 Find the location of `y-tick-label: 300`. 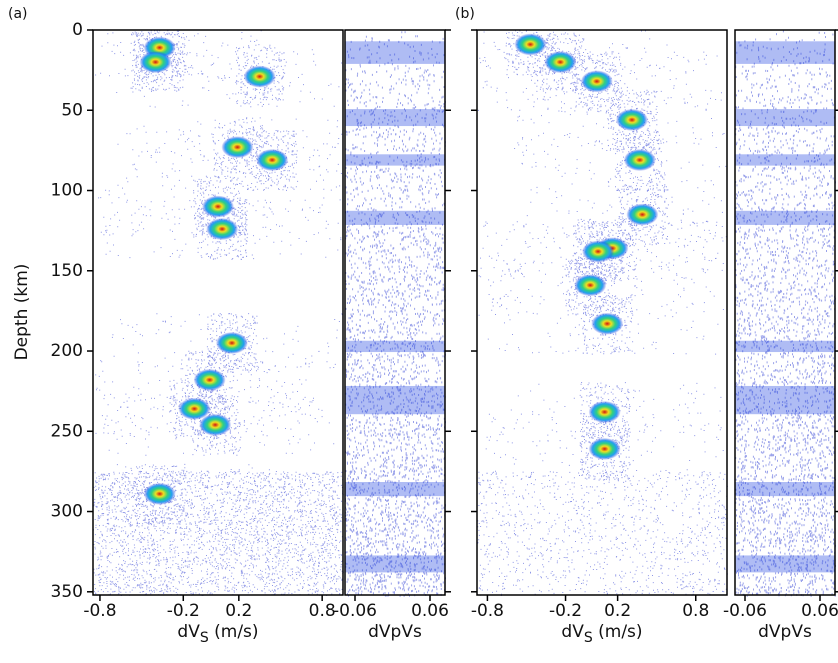

y-tick-label: 300 is located at coordinates (67, 512).